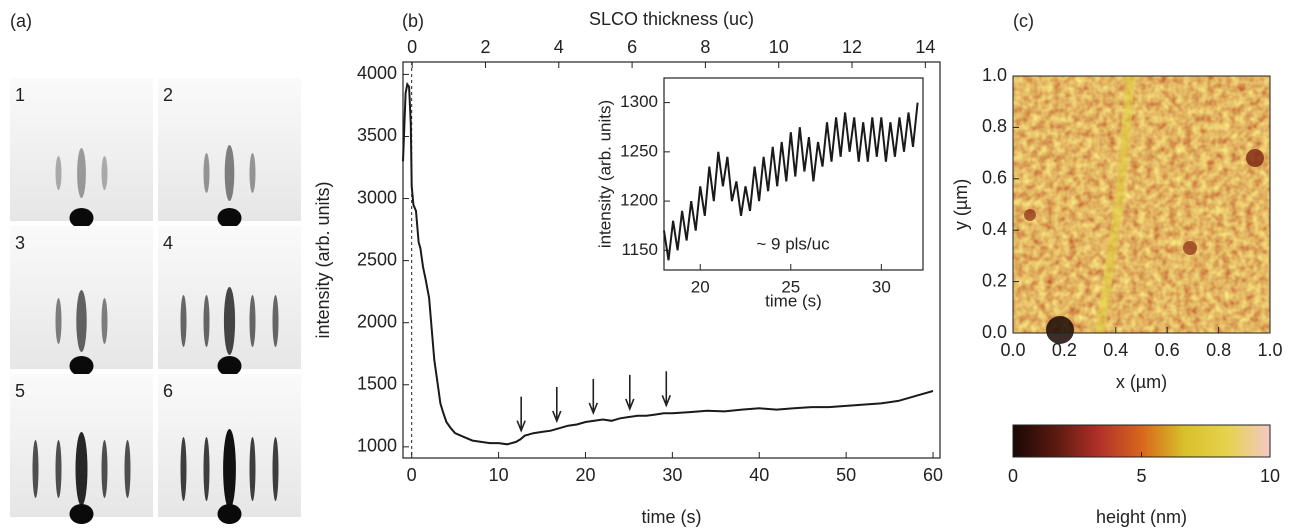 The width and height of the screenshot is (1297, 531). Describe the element at coordinates (168, 391) in the screenshot. I see `rheed-label: 6` at that location.